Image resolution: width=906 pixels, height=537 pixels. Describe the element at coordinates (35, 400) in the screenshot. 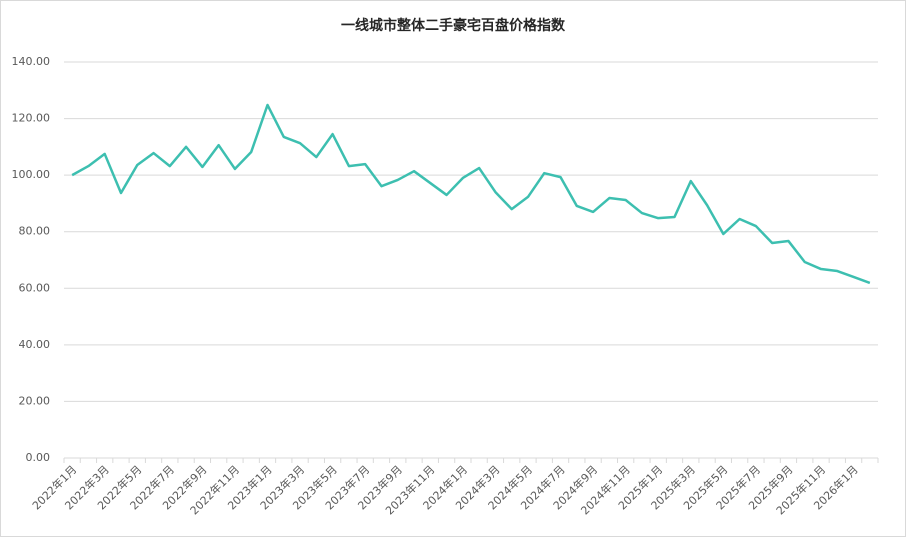

I see `y-tick-label: 20.00` at that location.